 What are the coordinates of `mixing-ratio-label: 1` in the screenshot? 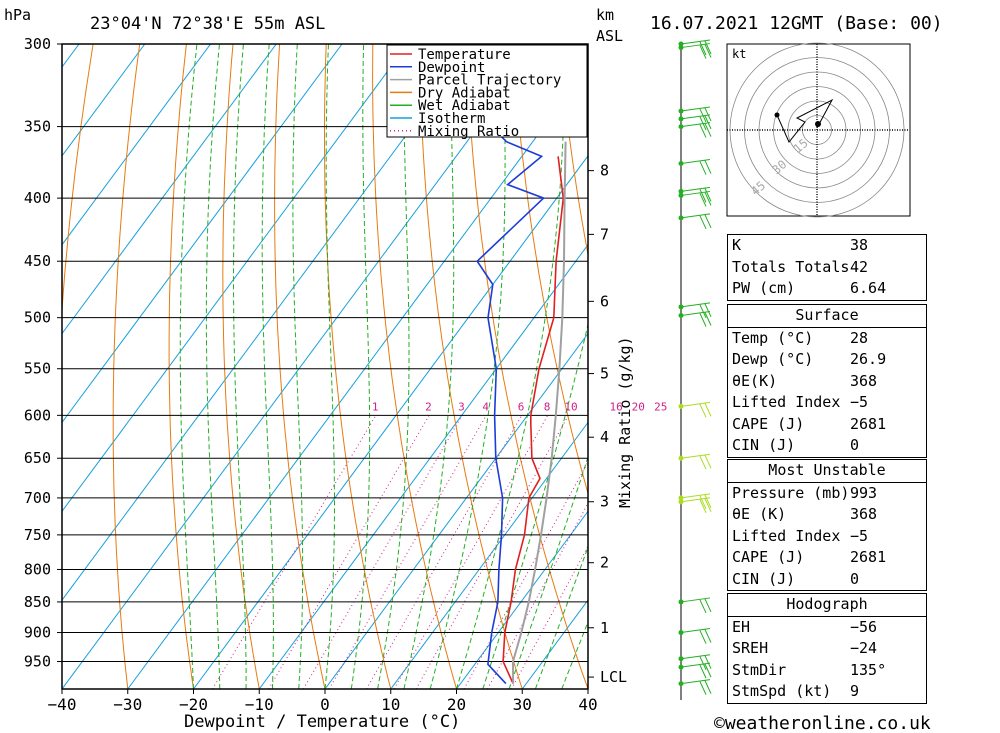 It's located at (375, 406).